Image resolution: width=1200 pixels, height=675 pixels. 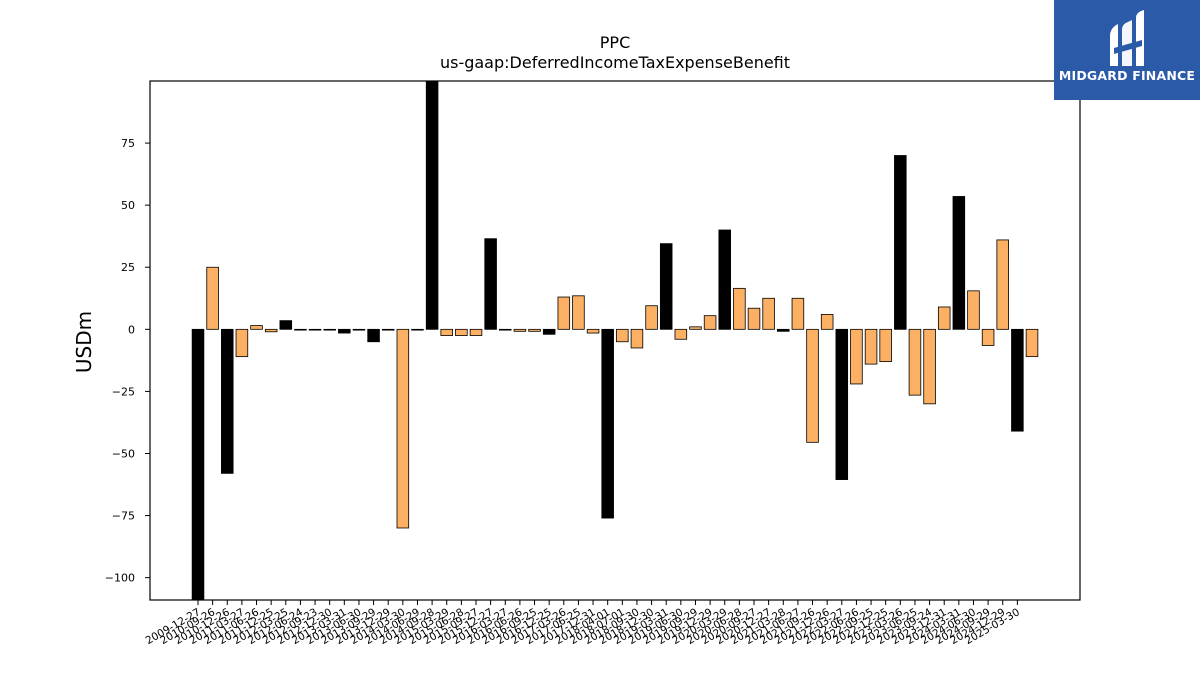 What do you see at coordinates (127, 361) in the screenshot?
I see `y-axis: −100 −75 −50 −25 0 25 50 75` at bounding box center [127, 361].